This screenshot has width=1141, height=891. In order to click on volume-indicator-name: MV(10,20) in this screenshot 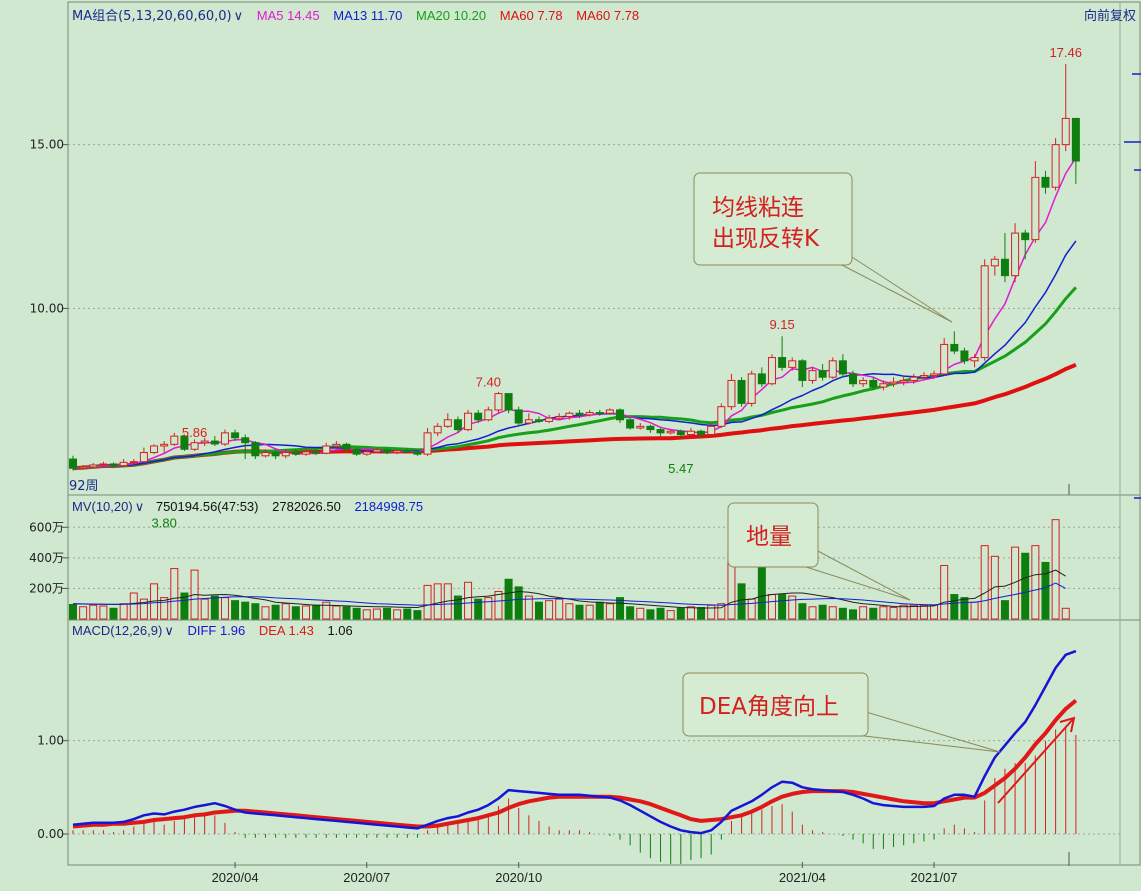, I will do `click(102, 506)`.